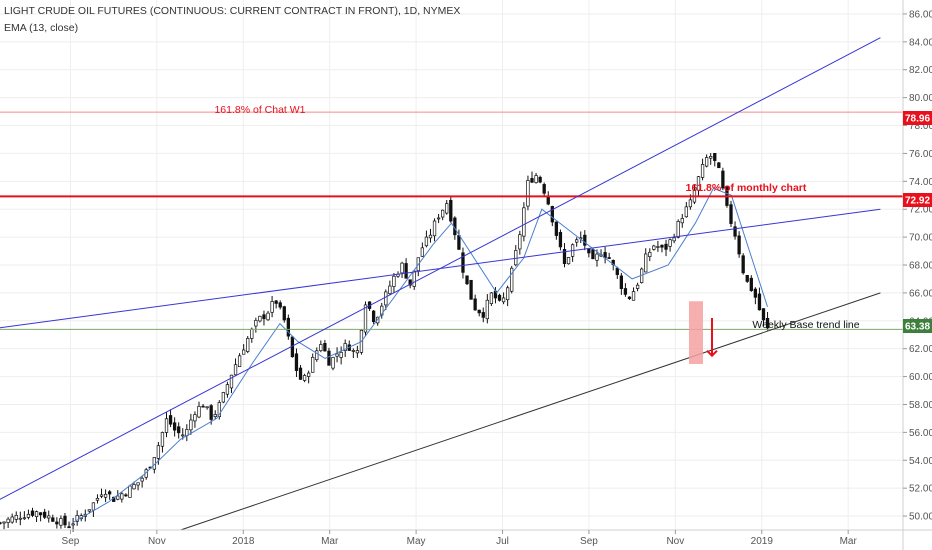 The height and width of the screenshot is (550, 932). What do you see at coordinates (416, 541) in the screenshot?
I see `x-tick-label: May` at bounding box center [416, 541].